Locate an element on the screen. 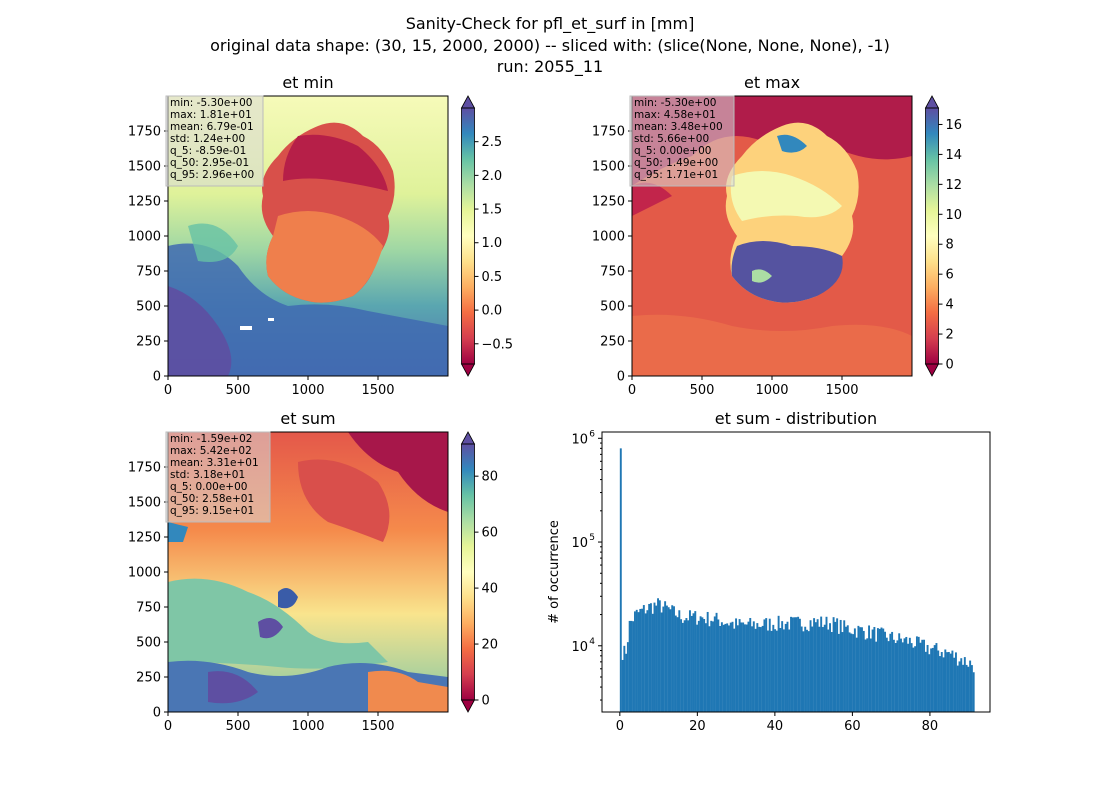 Image resolution: width=1100 pixels, height=800 pixels. panel-title: et min is located at coordinates (307, 82).